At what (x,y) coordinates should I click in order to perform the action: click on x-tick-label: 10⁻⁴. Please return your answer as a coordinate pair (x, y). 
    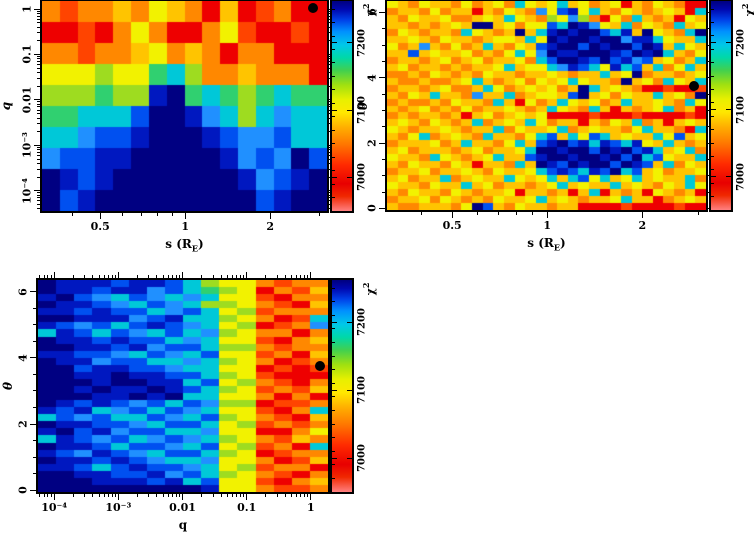
    Looking at the image, I should click on (54, 507).